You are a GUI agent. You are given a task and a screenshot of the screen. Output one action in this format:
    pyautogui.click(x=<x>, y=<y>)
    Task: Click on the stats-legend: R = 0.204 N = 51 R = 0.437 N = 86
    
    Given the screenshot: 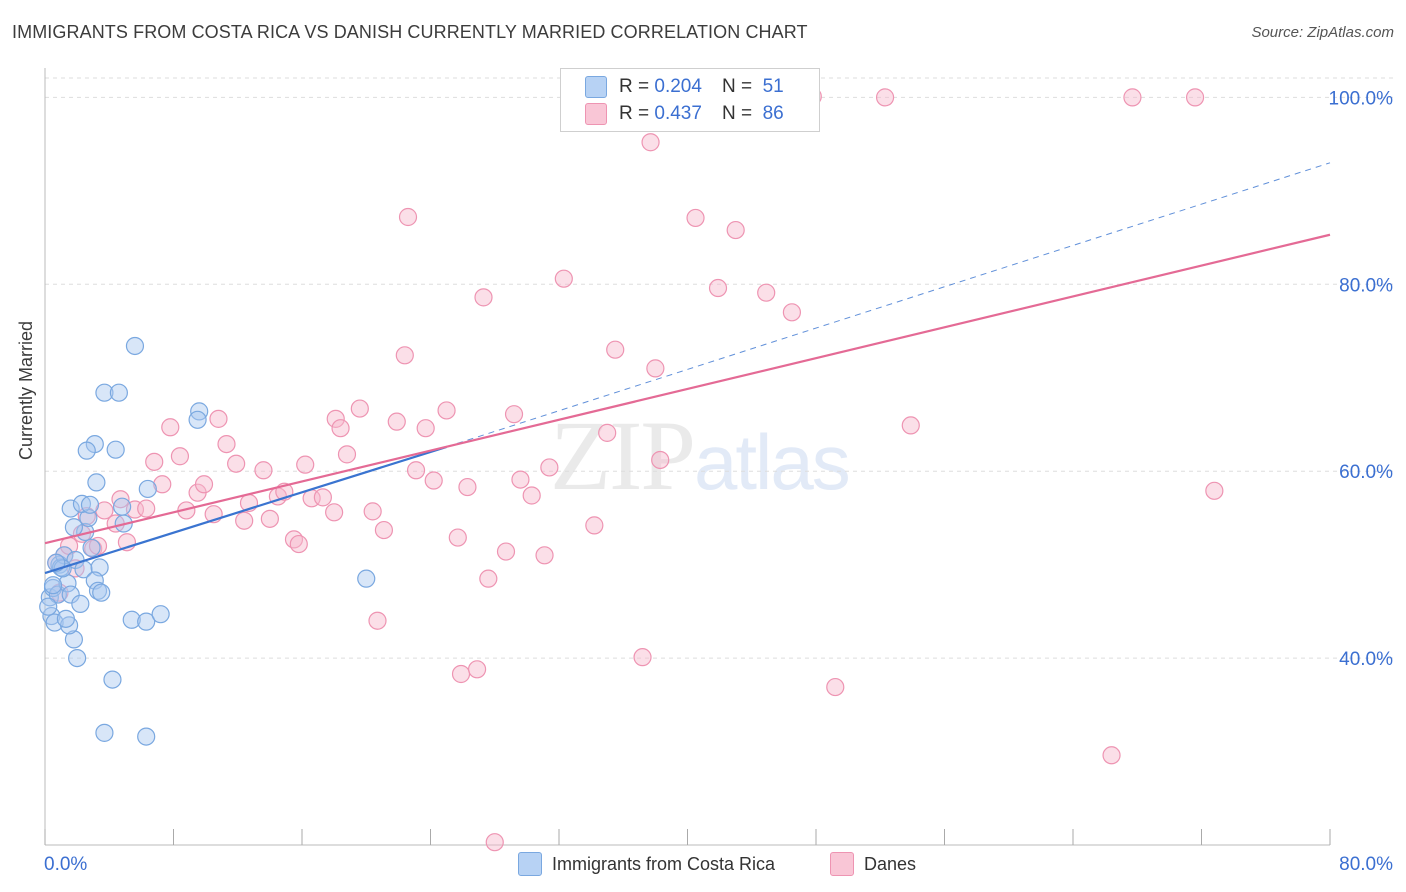 What is the action you would take?
    pyautogui.click(x=690, y=100)
    